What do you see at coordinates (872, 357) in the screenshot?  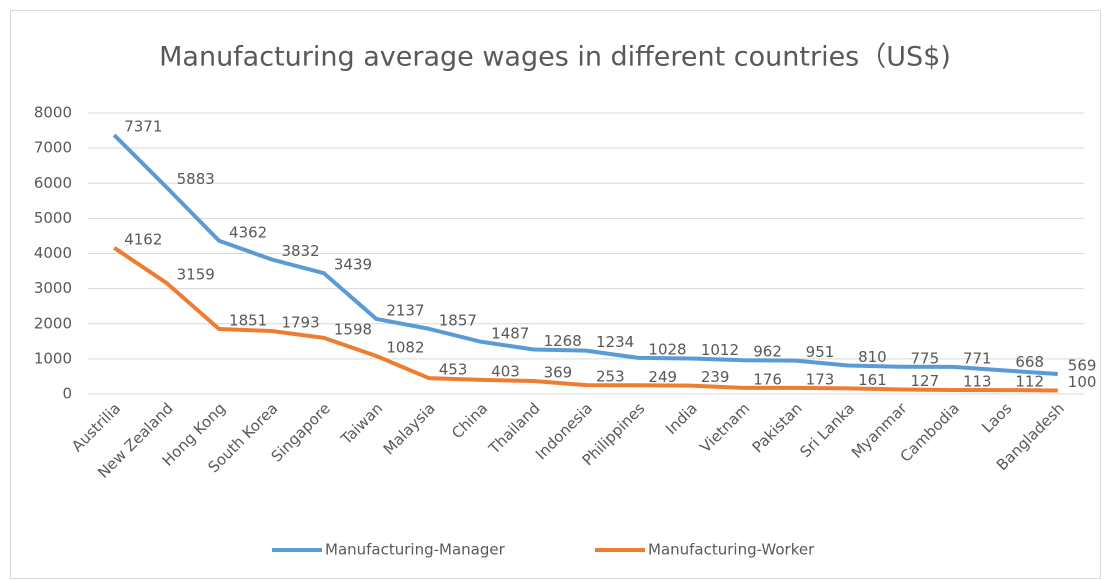 I see `data-label: 810` at bounding box center [872, 357].